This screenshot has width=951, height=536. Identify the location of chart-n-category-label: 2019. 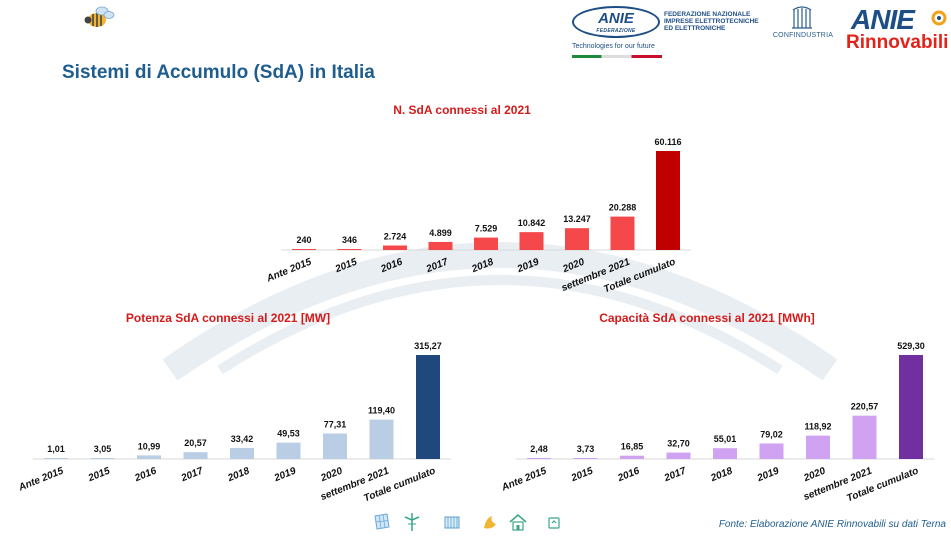
(528, 265).